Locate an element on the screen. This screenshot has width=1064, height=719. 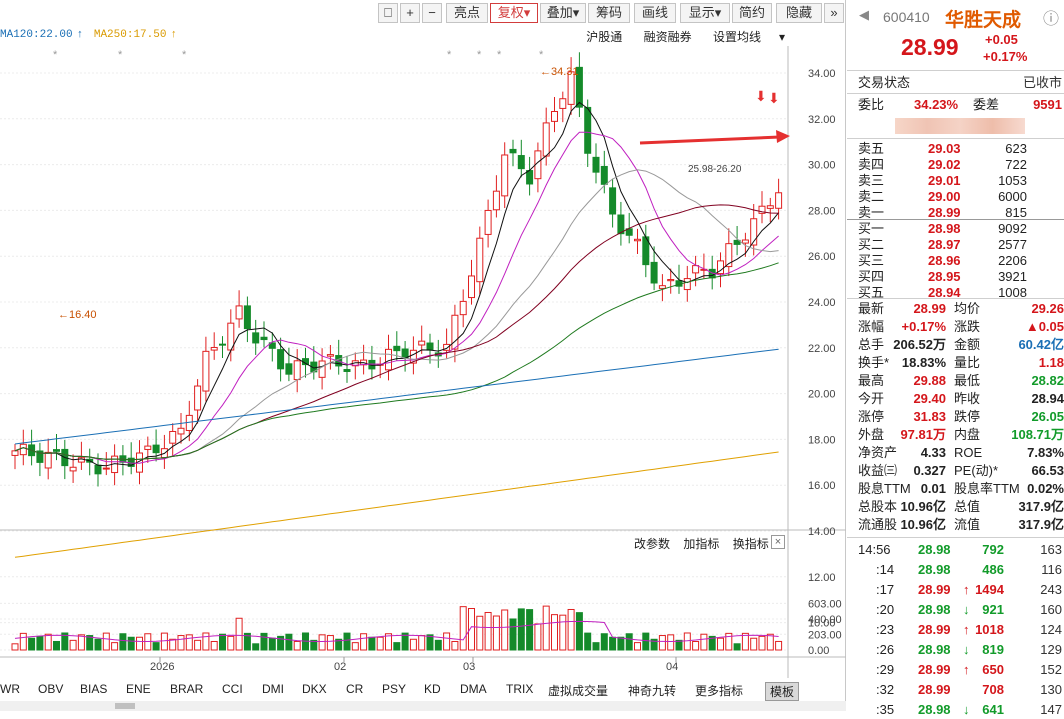
price-tick-label: 24.00 is located at coordinates (822, 303).